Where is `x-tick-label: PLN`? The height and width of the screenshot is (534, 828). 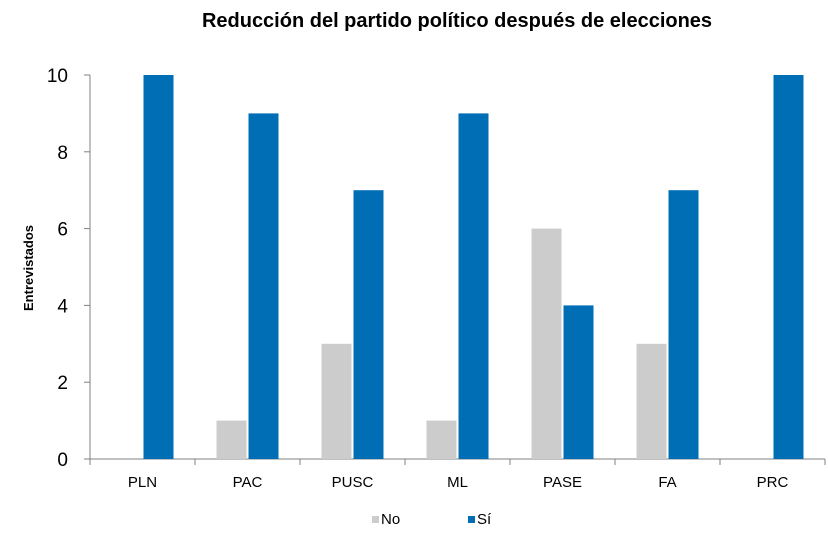 x-tick-label: PLN is located at coordinates (142, 482).